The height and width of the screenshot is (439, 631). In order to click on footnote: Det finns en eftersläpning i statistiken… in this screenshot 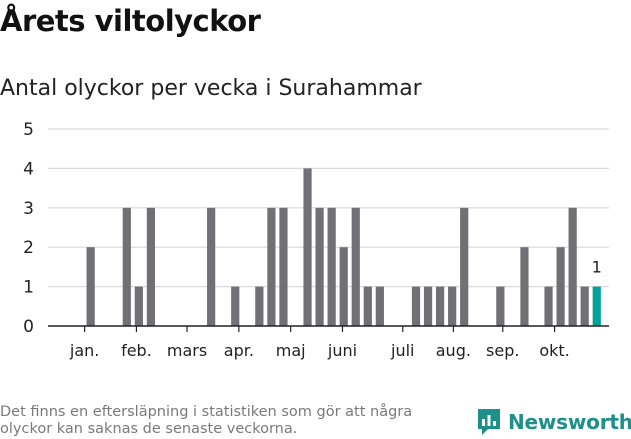, I will do `click(206, 420)`.